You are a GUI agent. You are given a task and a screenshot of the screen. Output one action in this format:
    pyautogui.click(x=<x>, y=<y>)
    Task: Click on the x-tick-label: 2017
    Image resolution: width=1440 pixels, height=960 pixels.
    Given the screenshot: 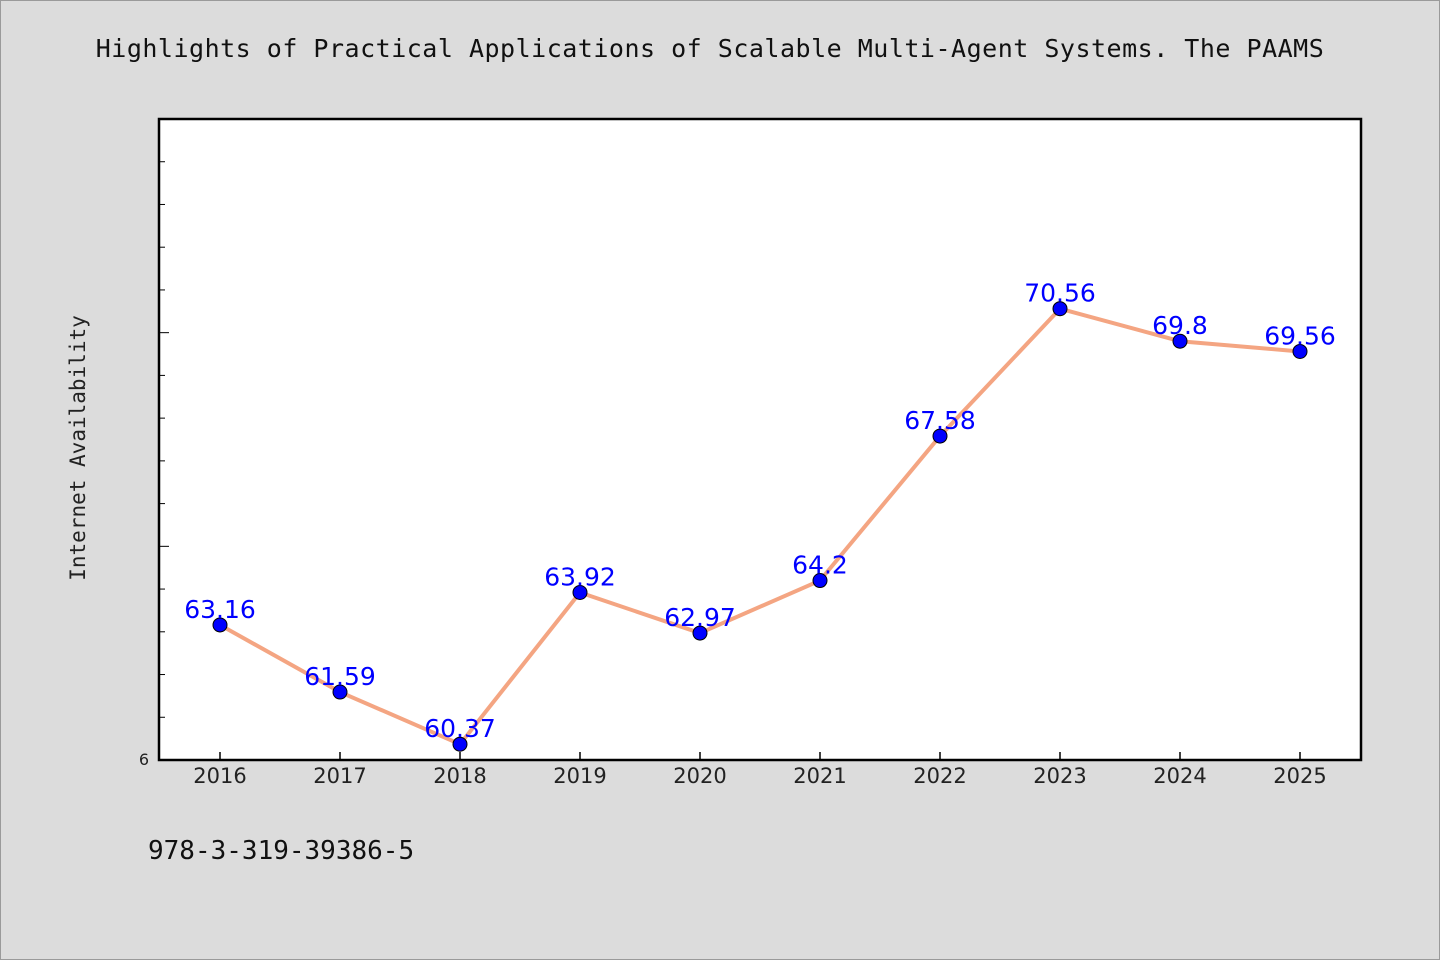 What is the action you would take?
    pyautogui.click(x=339, y=776)
    